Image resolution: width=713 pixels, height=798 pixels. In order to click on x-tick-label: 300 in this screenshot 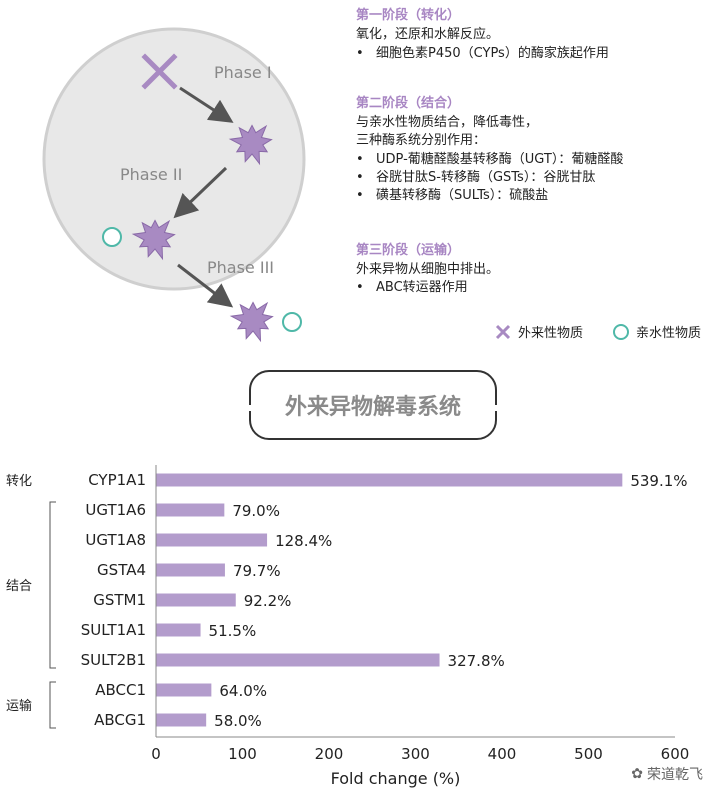, I will do `click(415, 754)`.